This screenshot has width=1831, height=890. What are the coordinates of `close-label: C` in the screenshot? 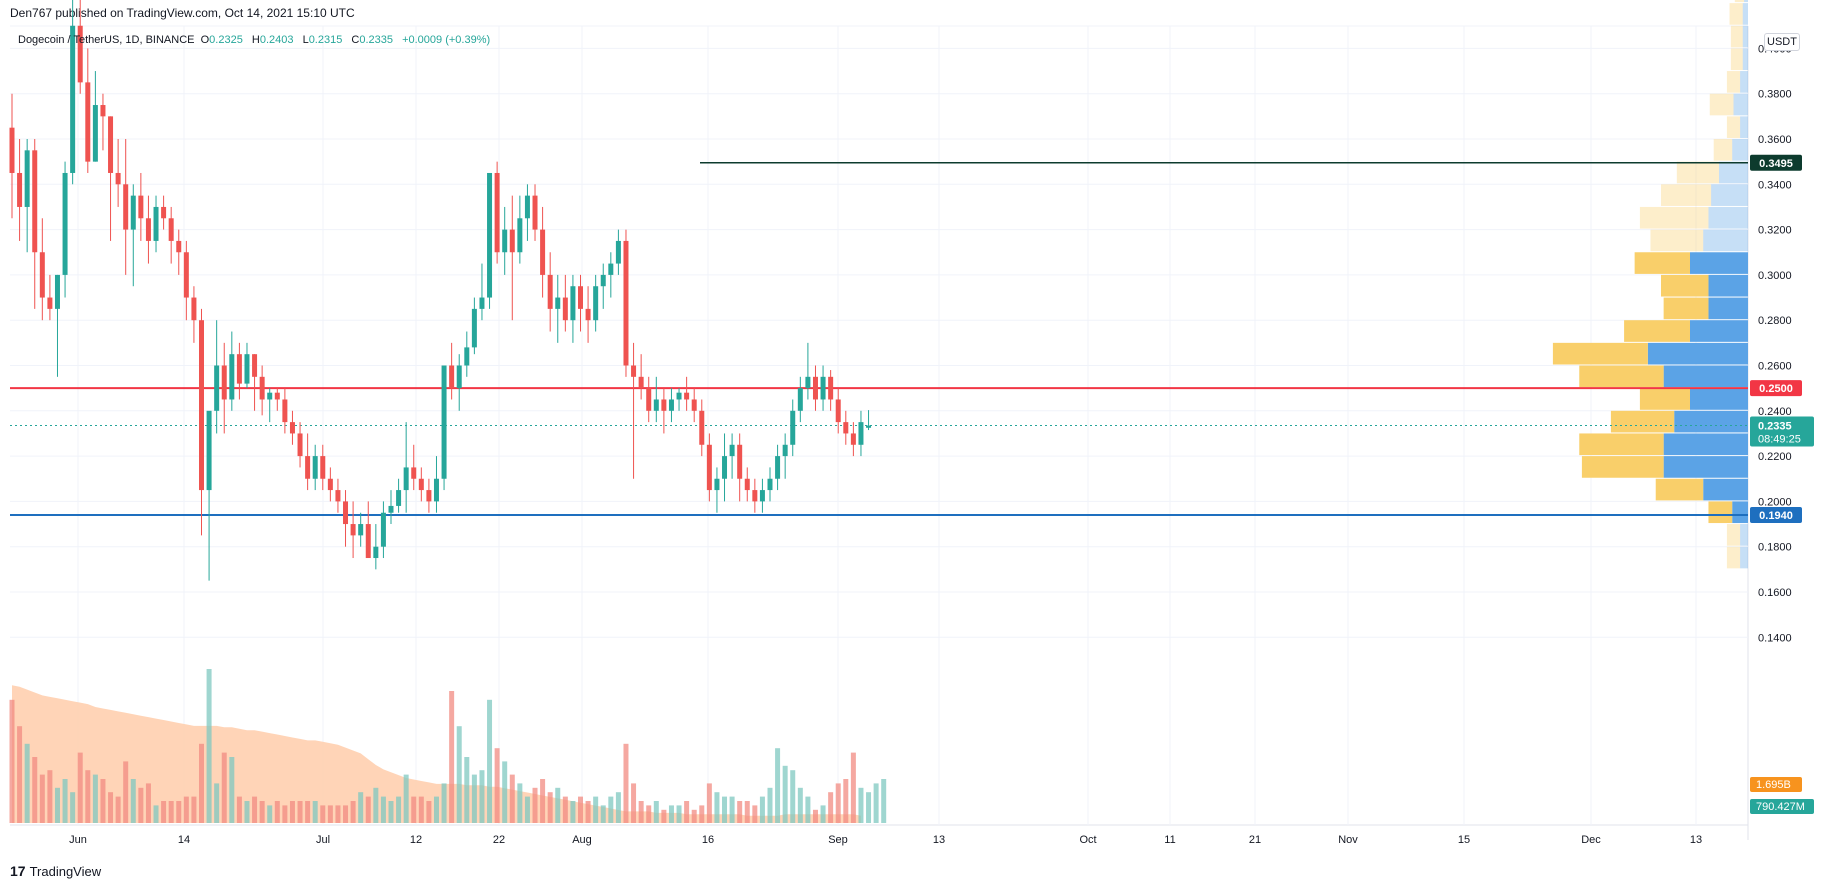 It's located at (355, 40).